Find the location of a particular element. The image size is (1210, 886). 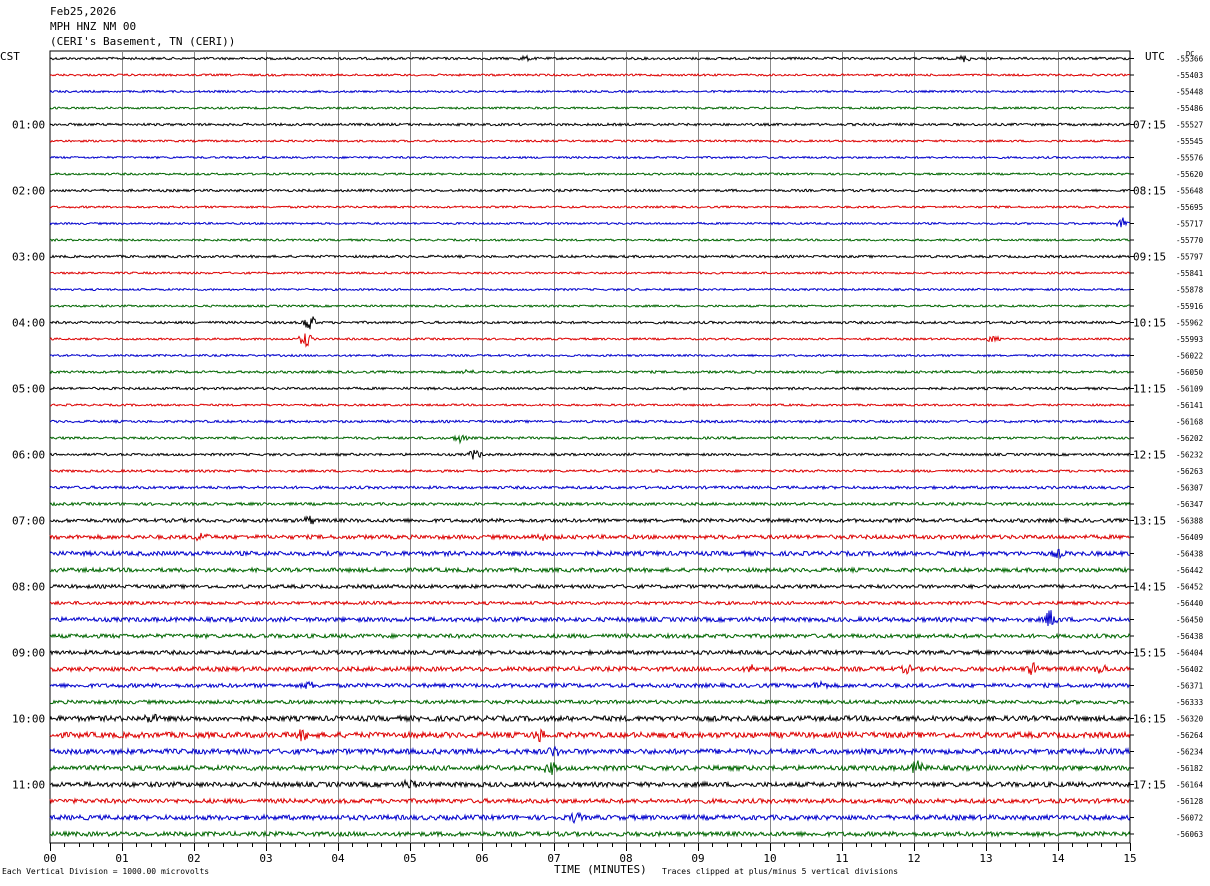

dc-offset-label: -56452 is located at coordinates (1189, 587).